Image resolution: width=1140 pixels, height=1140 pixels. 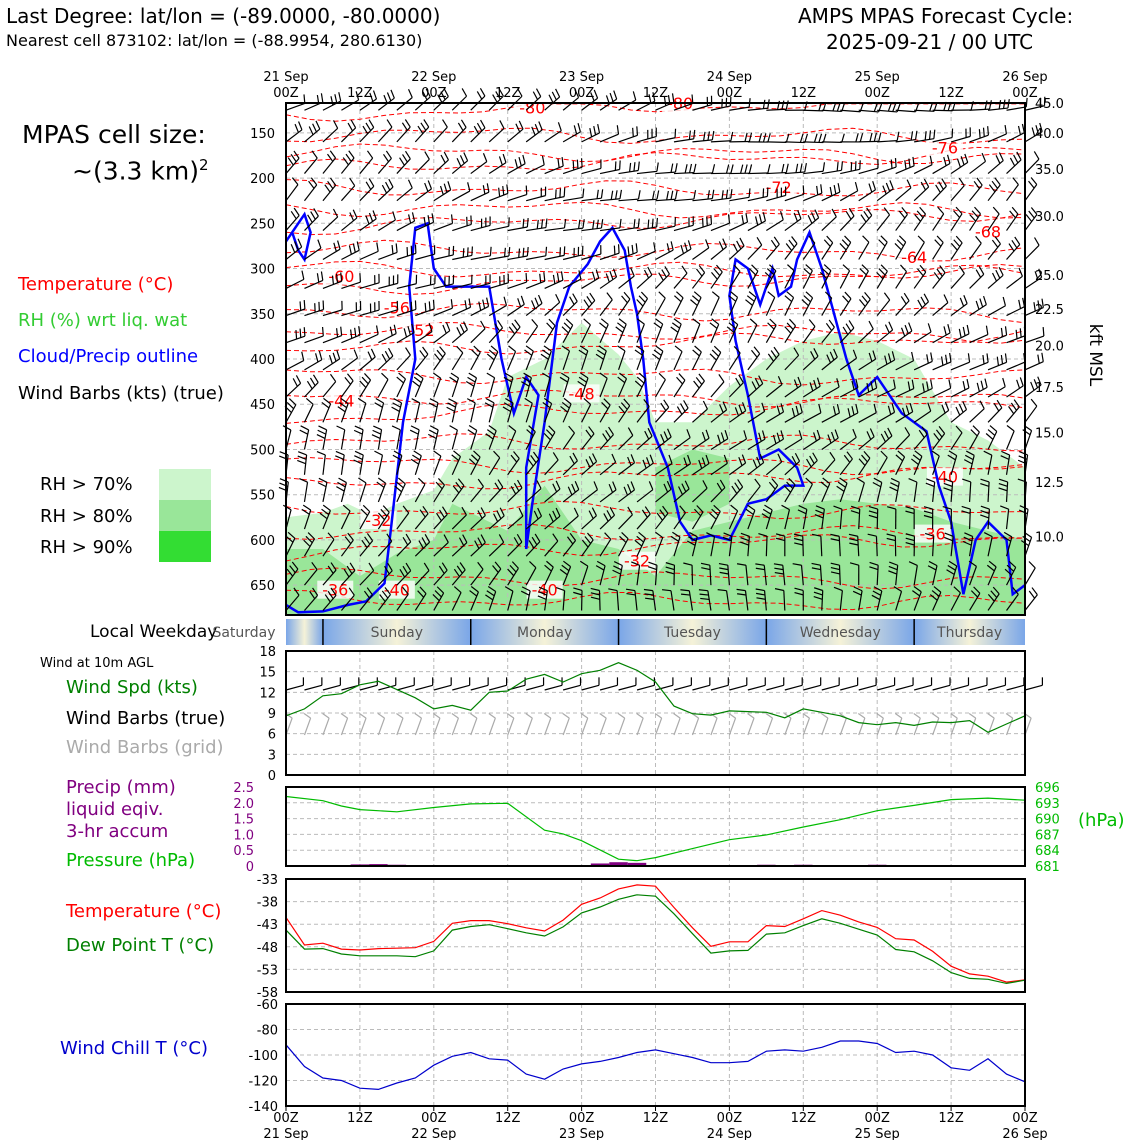 I want to click on wind-barb-grid, so click(x=972, y=724).